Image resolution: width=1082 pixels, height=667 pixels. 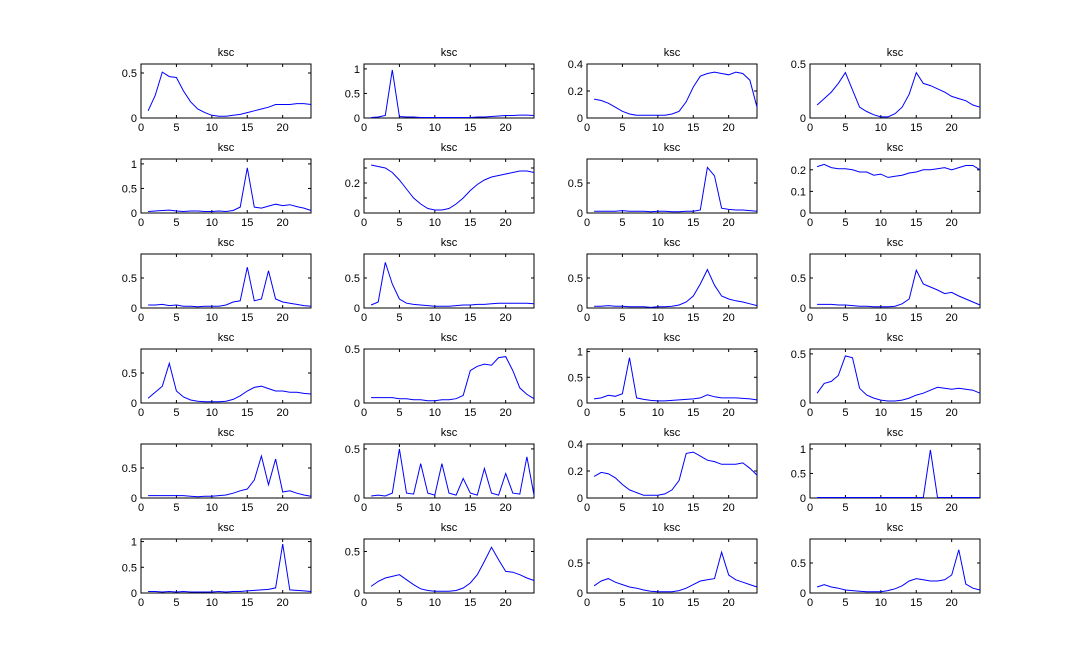 What do you see at coordinates (663, 185) in the screenshot?
I see `subplot-7: ksc 0 5 10 15 20 0 0.5` at bounding box center [663, 185].